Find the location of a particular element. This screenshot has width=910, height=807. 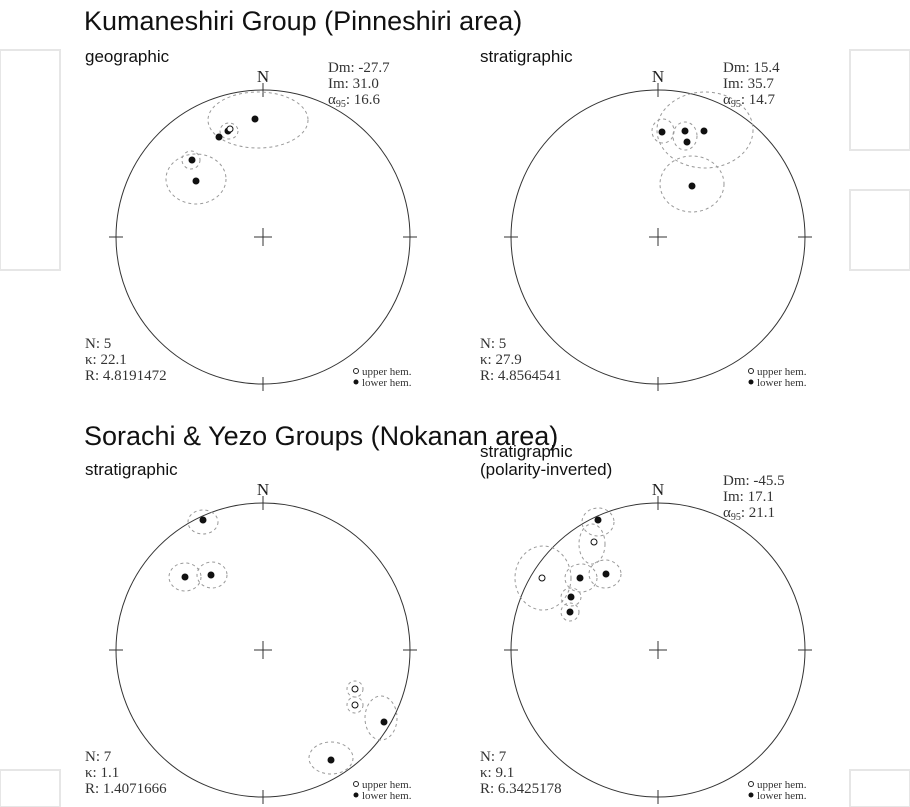

stat-n: N: 7 is located at coordinates (98, 757).